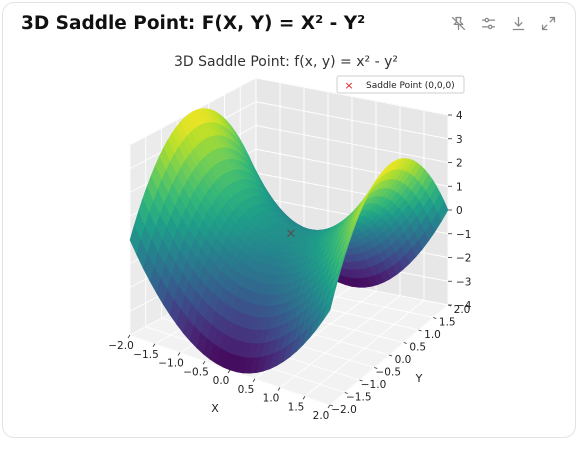 The image size is (584, 454). Describe the element at coordinates (403, 360) in the screenshot. I see `y-tick-label: 0.0` at that location.